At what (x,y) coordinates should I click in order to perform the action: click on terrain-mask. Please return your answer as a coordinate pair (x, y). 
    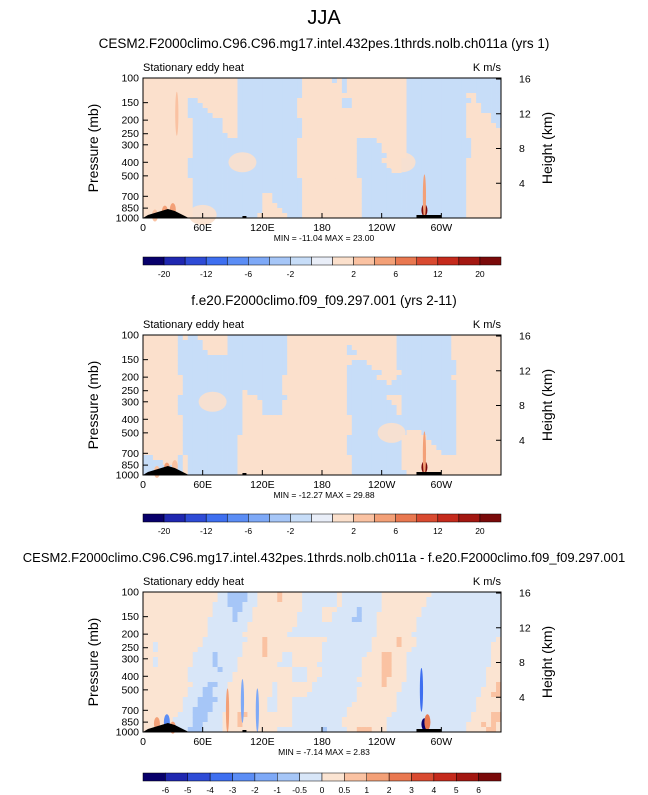
    Looking at the image, I should click on (244, 217).